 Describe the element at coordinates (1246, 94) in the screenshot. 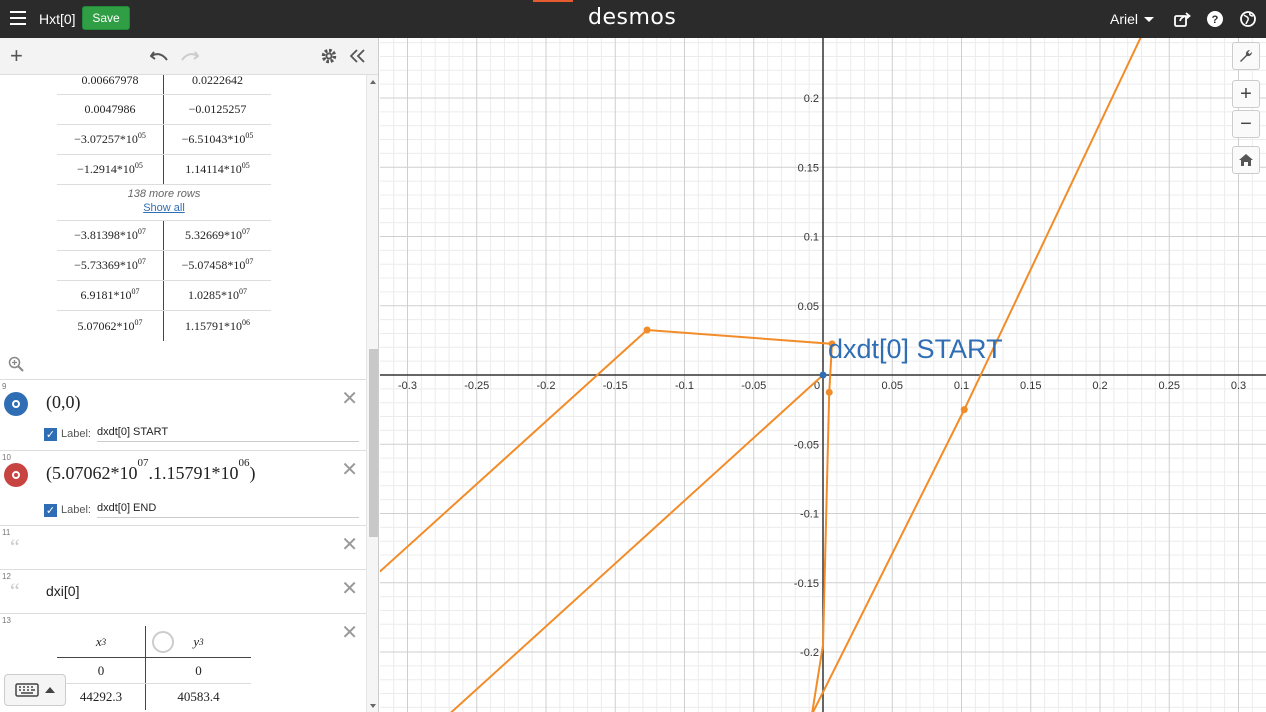

I see `zoom-in-icon: +` at that location.